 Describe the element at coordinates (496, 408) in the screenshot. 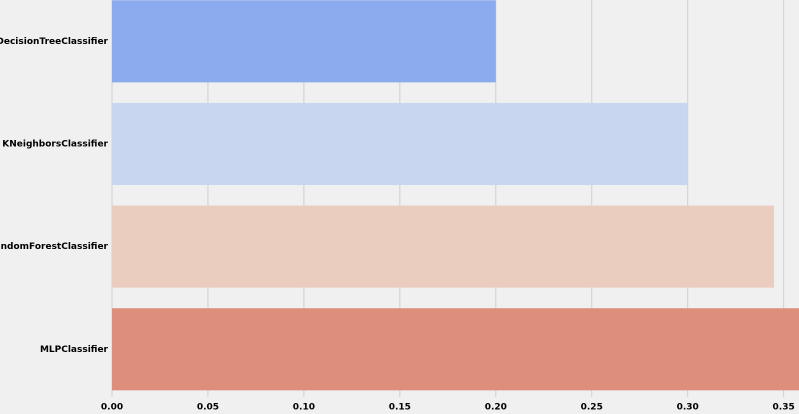

I see `x-tick-label: 0.20` at that location.